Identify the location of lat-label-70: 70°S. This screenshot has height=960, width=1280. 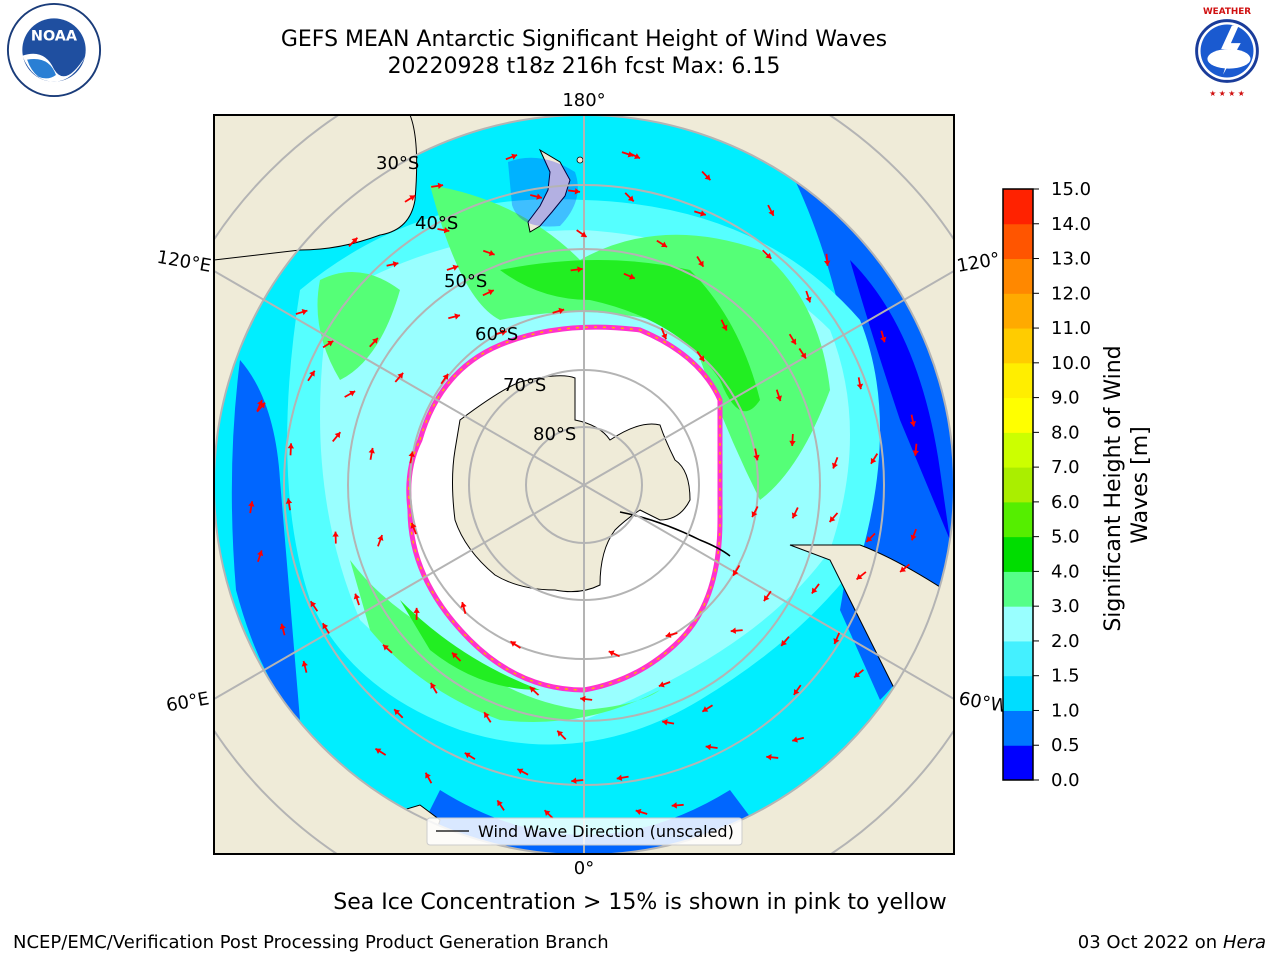
(524, 385).